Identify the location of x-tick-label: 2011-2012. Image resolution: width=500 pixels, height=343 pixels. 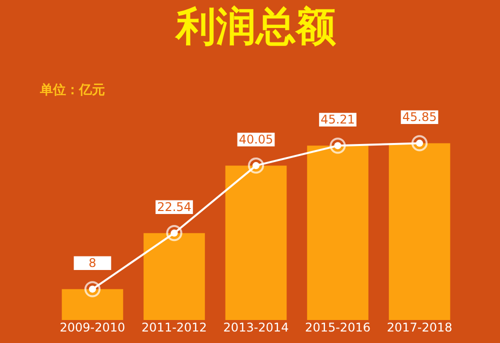
(174, 327).